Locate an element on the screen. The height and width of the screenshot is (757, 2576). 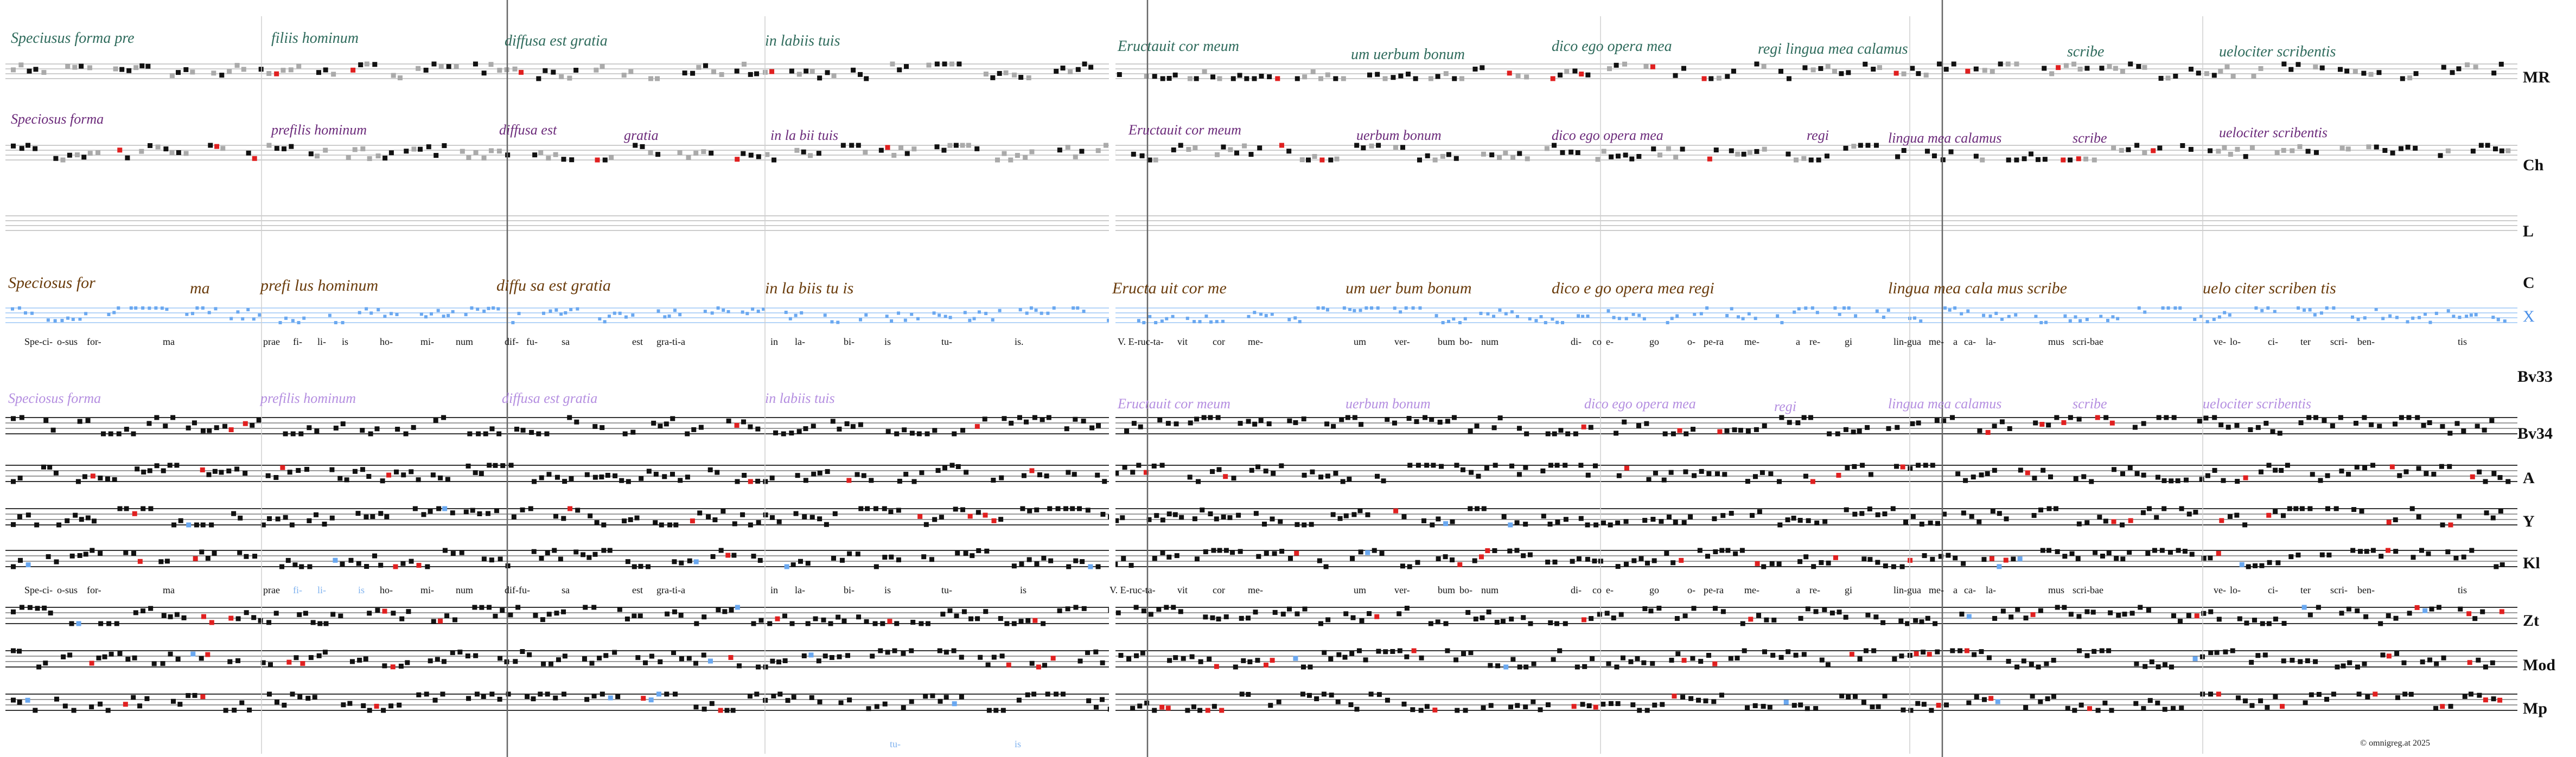
syllable: fi- is located at coordinates (297, 590).